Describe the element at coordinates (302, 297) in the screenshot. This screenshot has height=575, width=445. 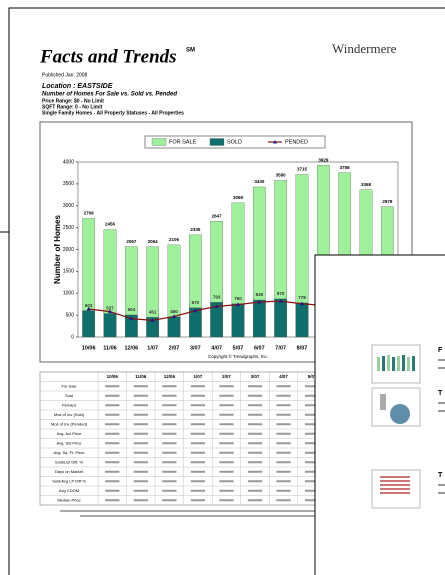
I see `data-label: 778` at that location.